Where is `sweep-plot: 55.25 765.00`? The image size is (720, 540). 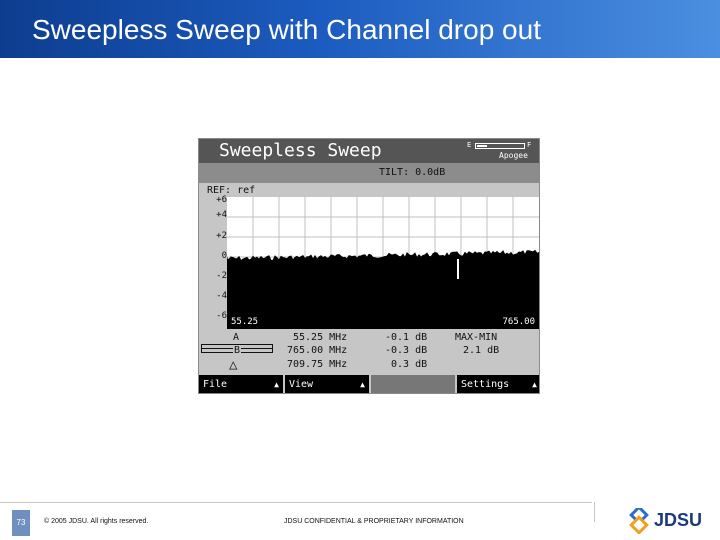 sweep-plot: 55.25 765.00 is located at coordinates (383, 263).